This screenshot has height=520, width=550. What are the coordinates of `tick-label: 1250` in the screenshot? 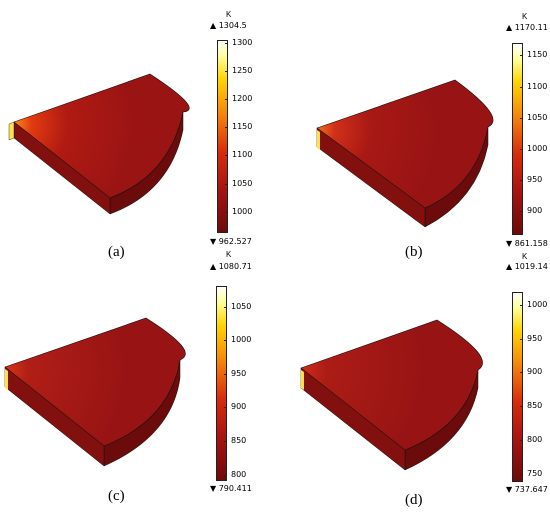 It's located at (242, 70).